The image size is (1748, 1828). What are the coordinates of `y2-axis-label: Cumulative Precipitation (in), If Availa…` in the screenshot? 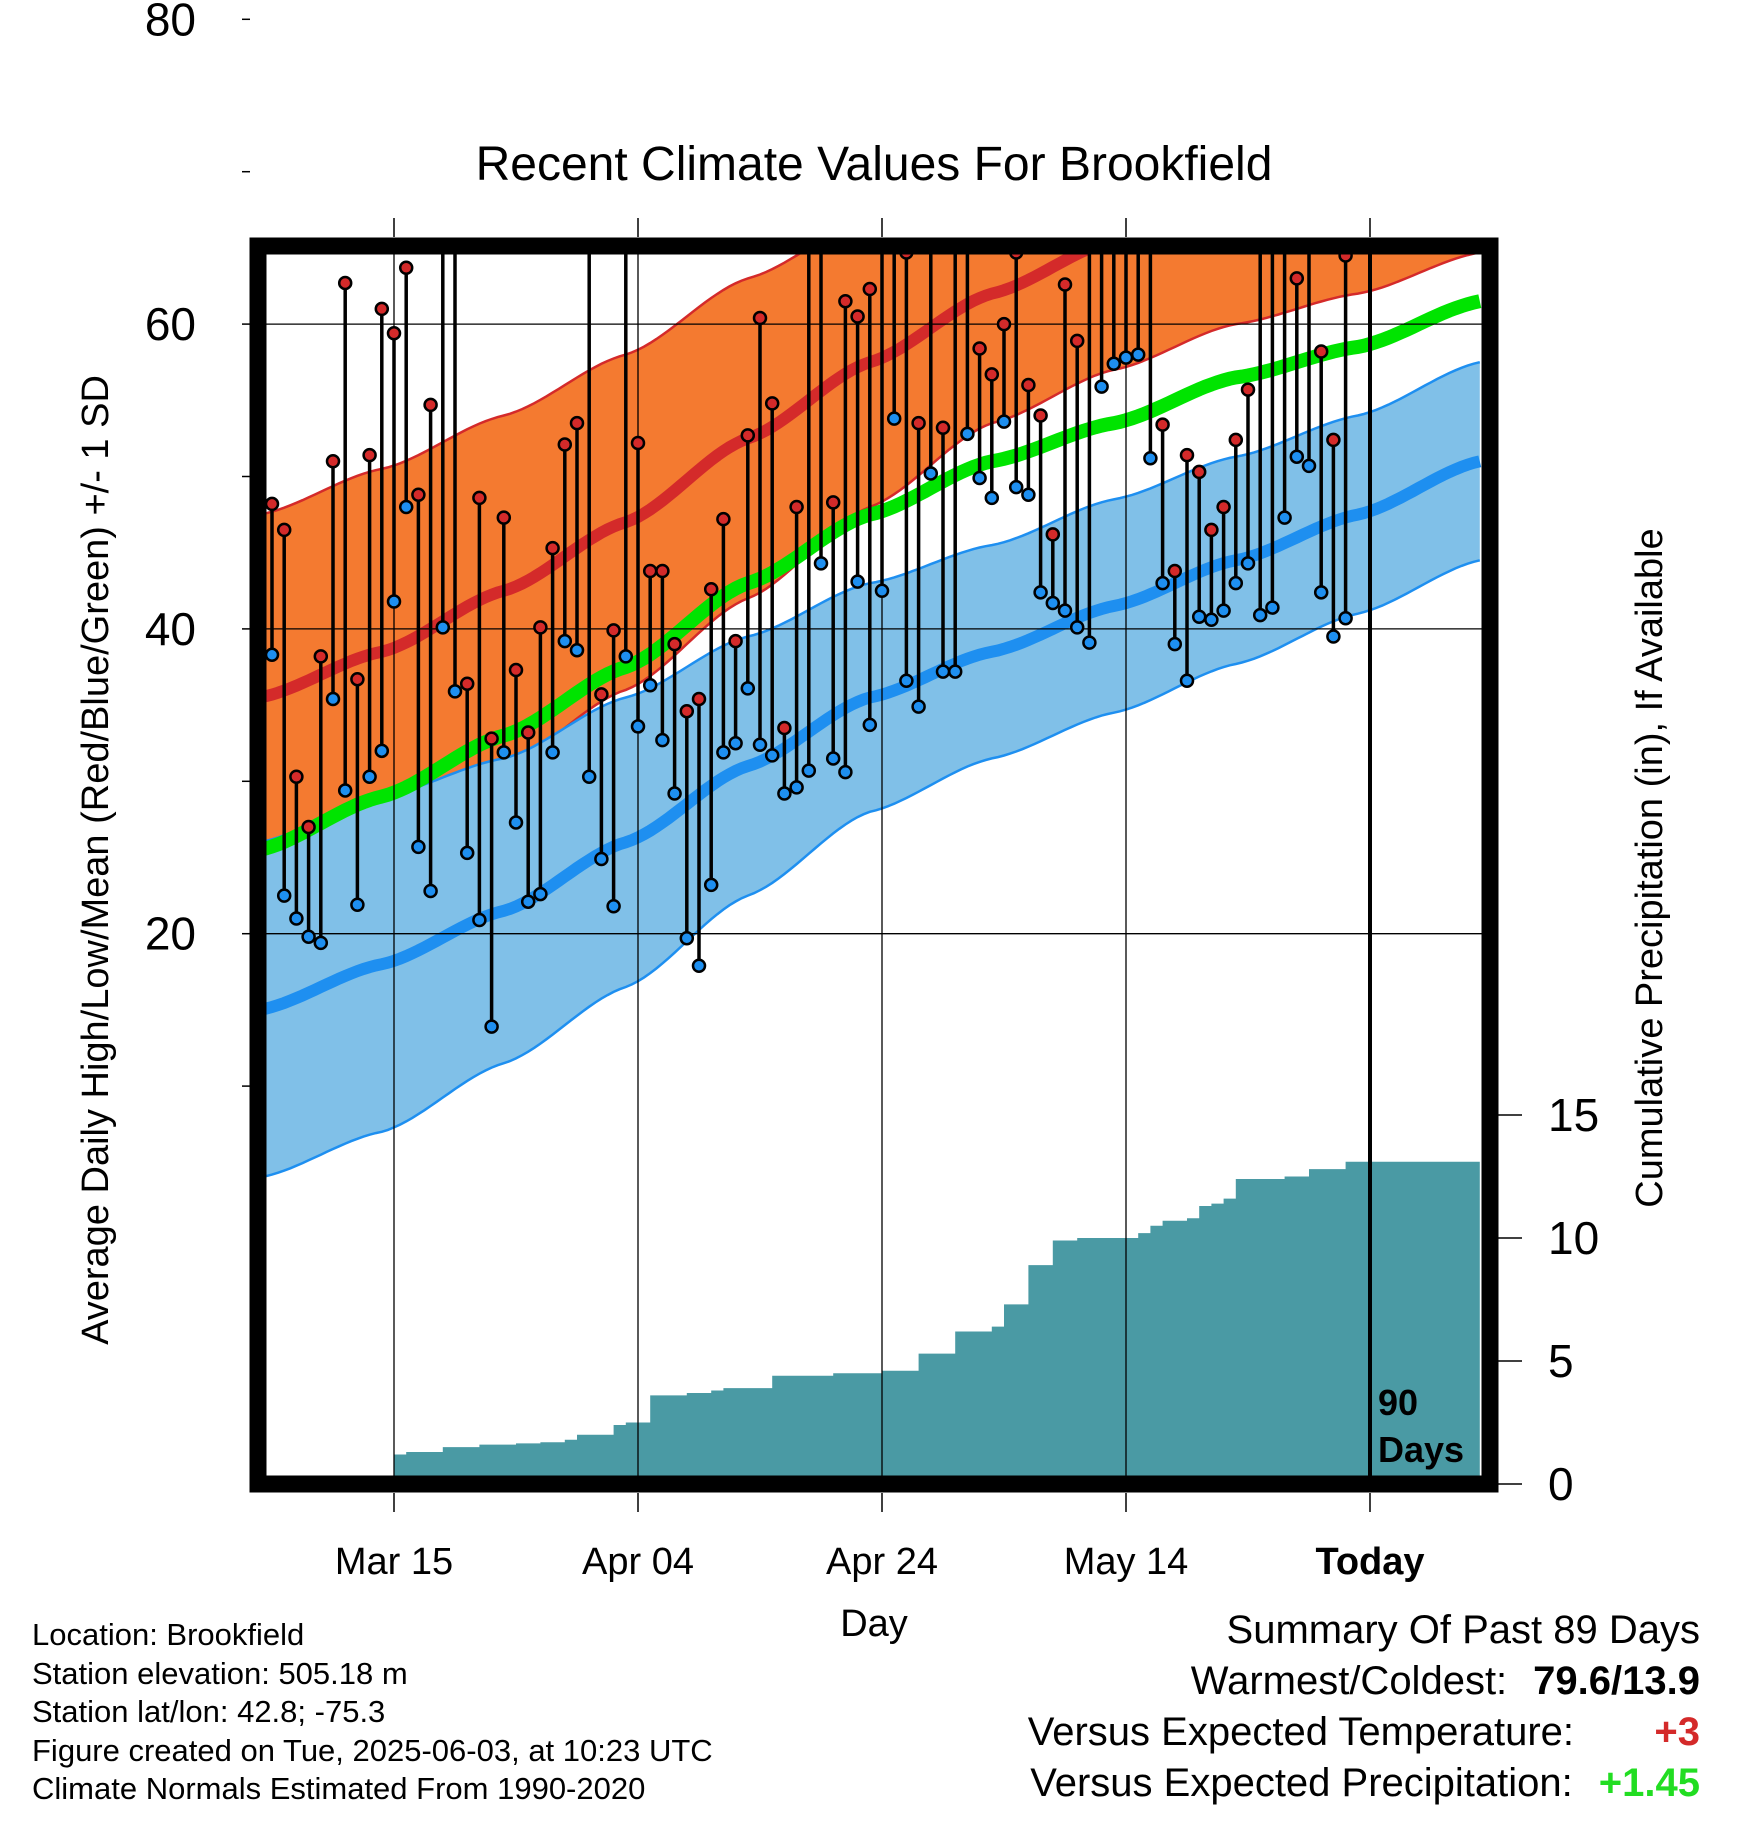 It's located at (1650, 867).